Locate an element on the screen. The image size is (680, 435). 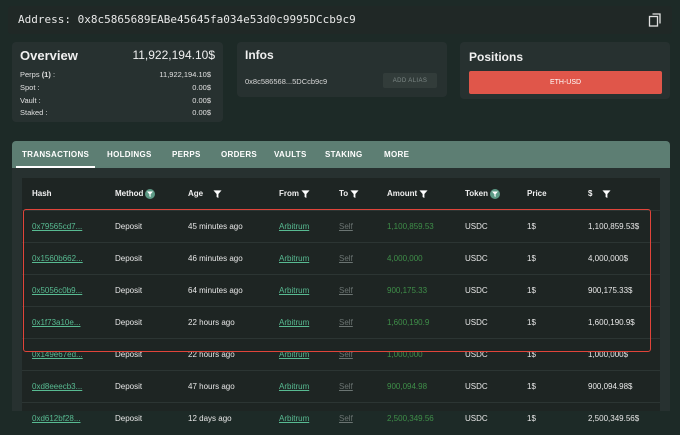
overview-row: Perps (1) : 11,922,194.10$ is located at coordinates (115, 74).